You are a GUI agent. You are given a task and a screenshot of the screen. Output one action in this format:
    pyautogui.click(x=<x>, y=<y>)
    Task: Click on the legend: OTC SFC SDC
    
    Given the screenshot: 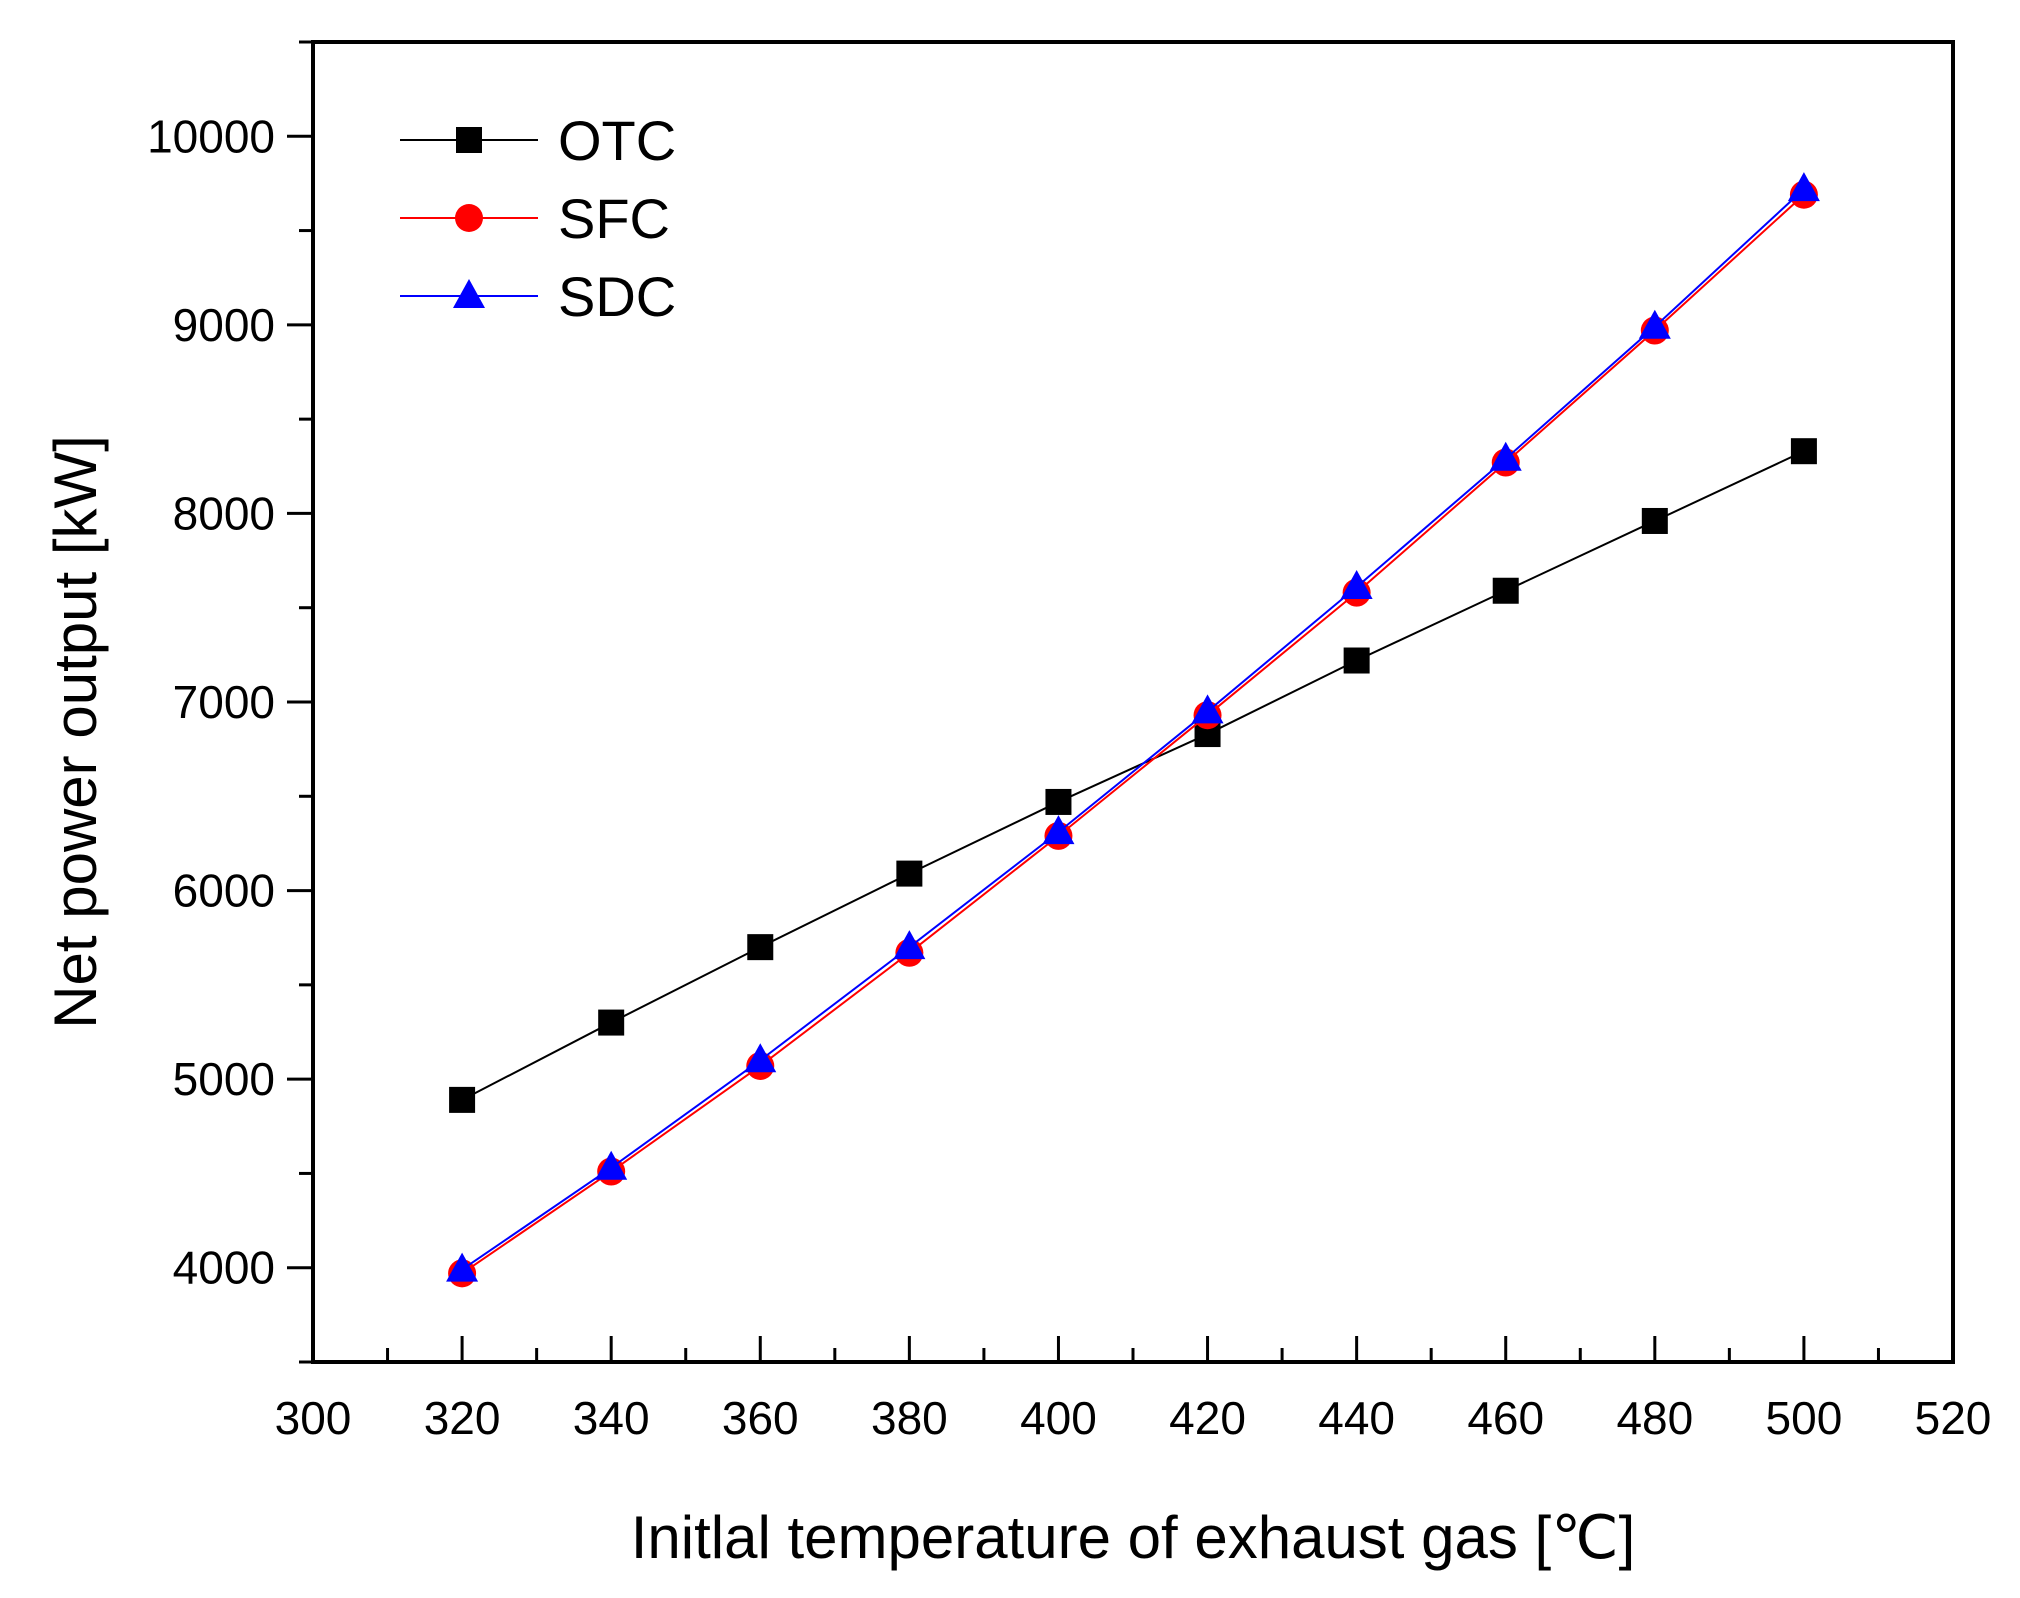 What is the action you would take?
    pyautogui.click(x=538, y=218)
    